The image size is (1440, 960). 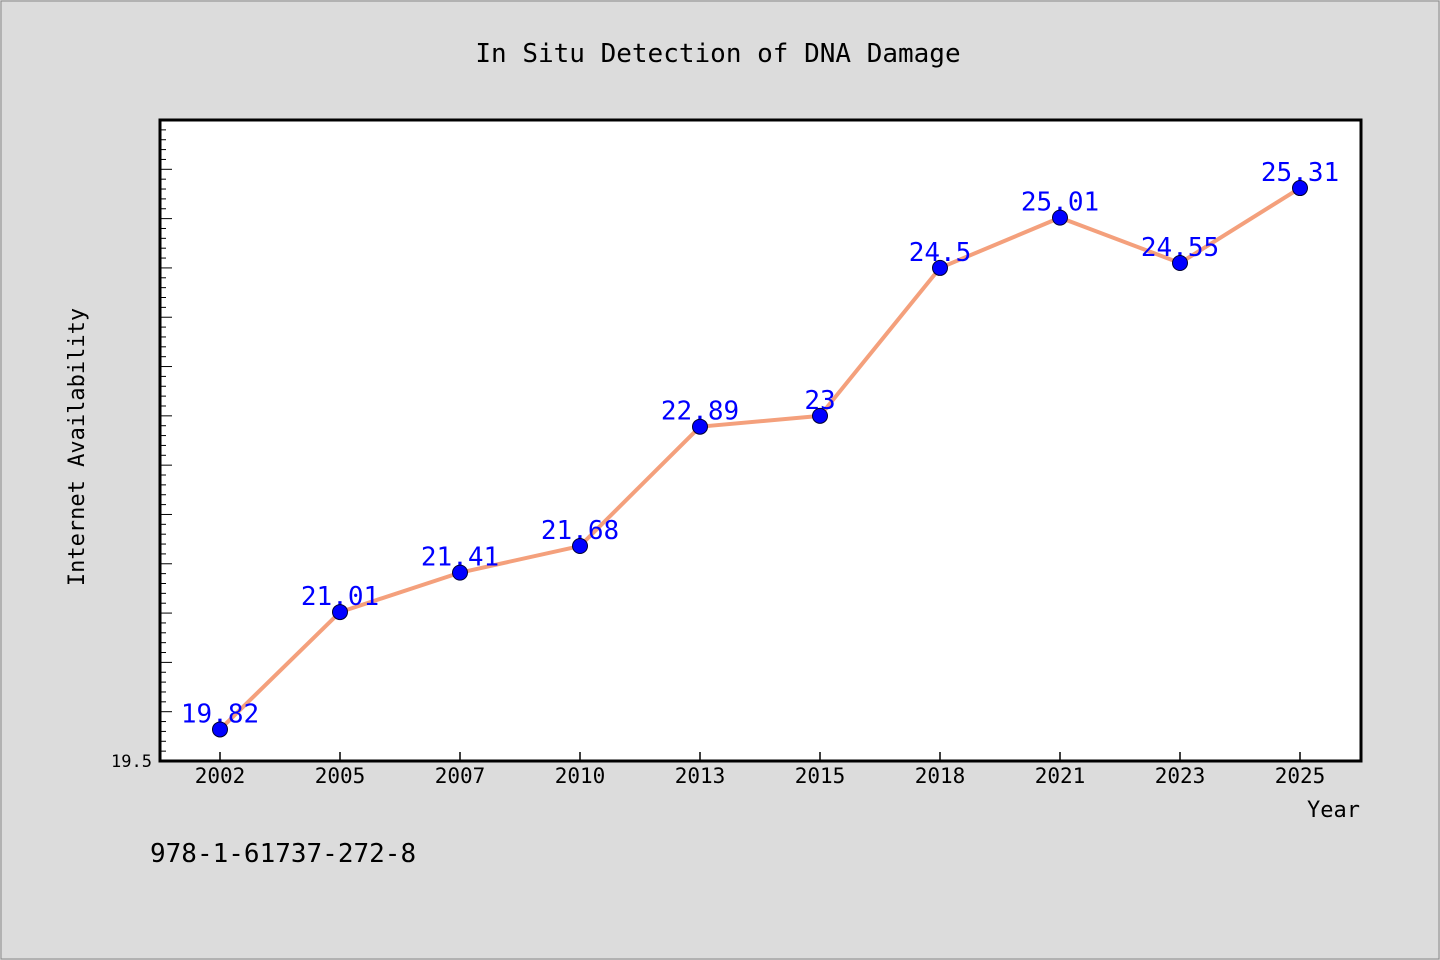 What do you see at coordinates (460, 776) in the screenshot?
I see `x-tick-label: 2007` at bounding box center [460, 776].